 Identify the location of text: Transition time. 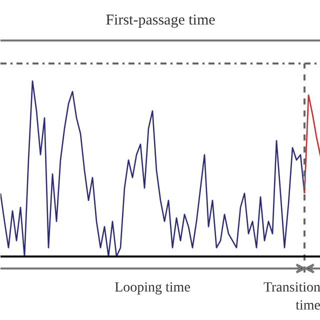
(291, 297).